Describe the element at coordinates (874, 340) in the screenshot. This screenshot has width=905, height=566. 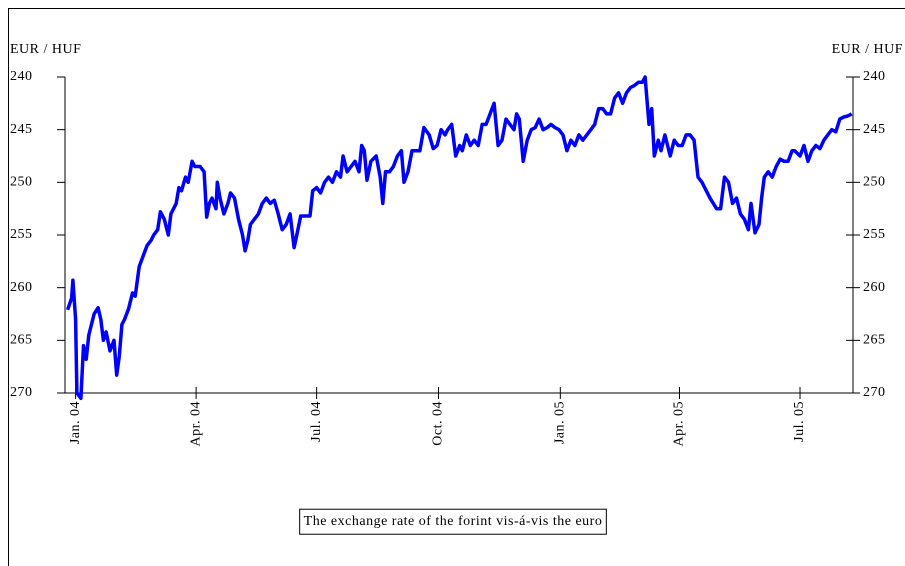
I see `y2-tick-label: 265` at that location.